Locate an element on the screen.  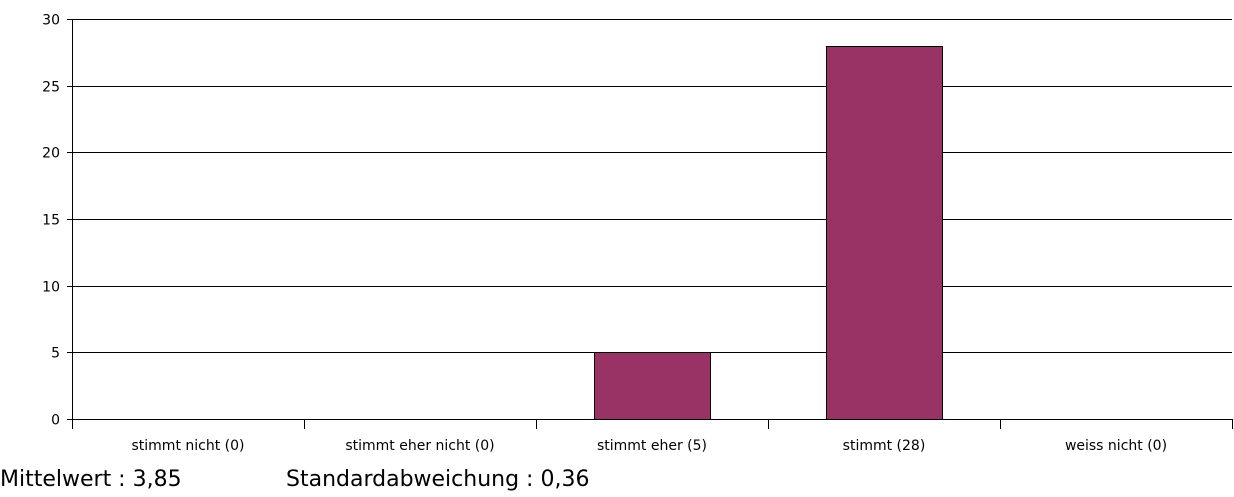
y-tick-label: 0 is located at coordinates (55, 421).